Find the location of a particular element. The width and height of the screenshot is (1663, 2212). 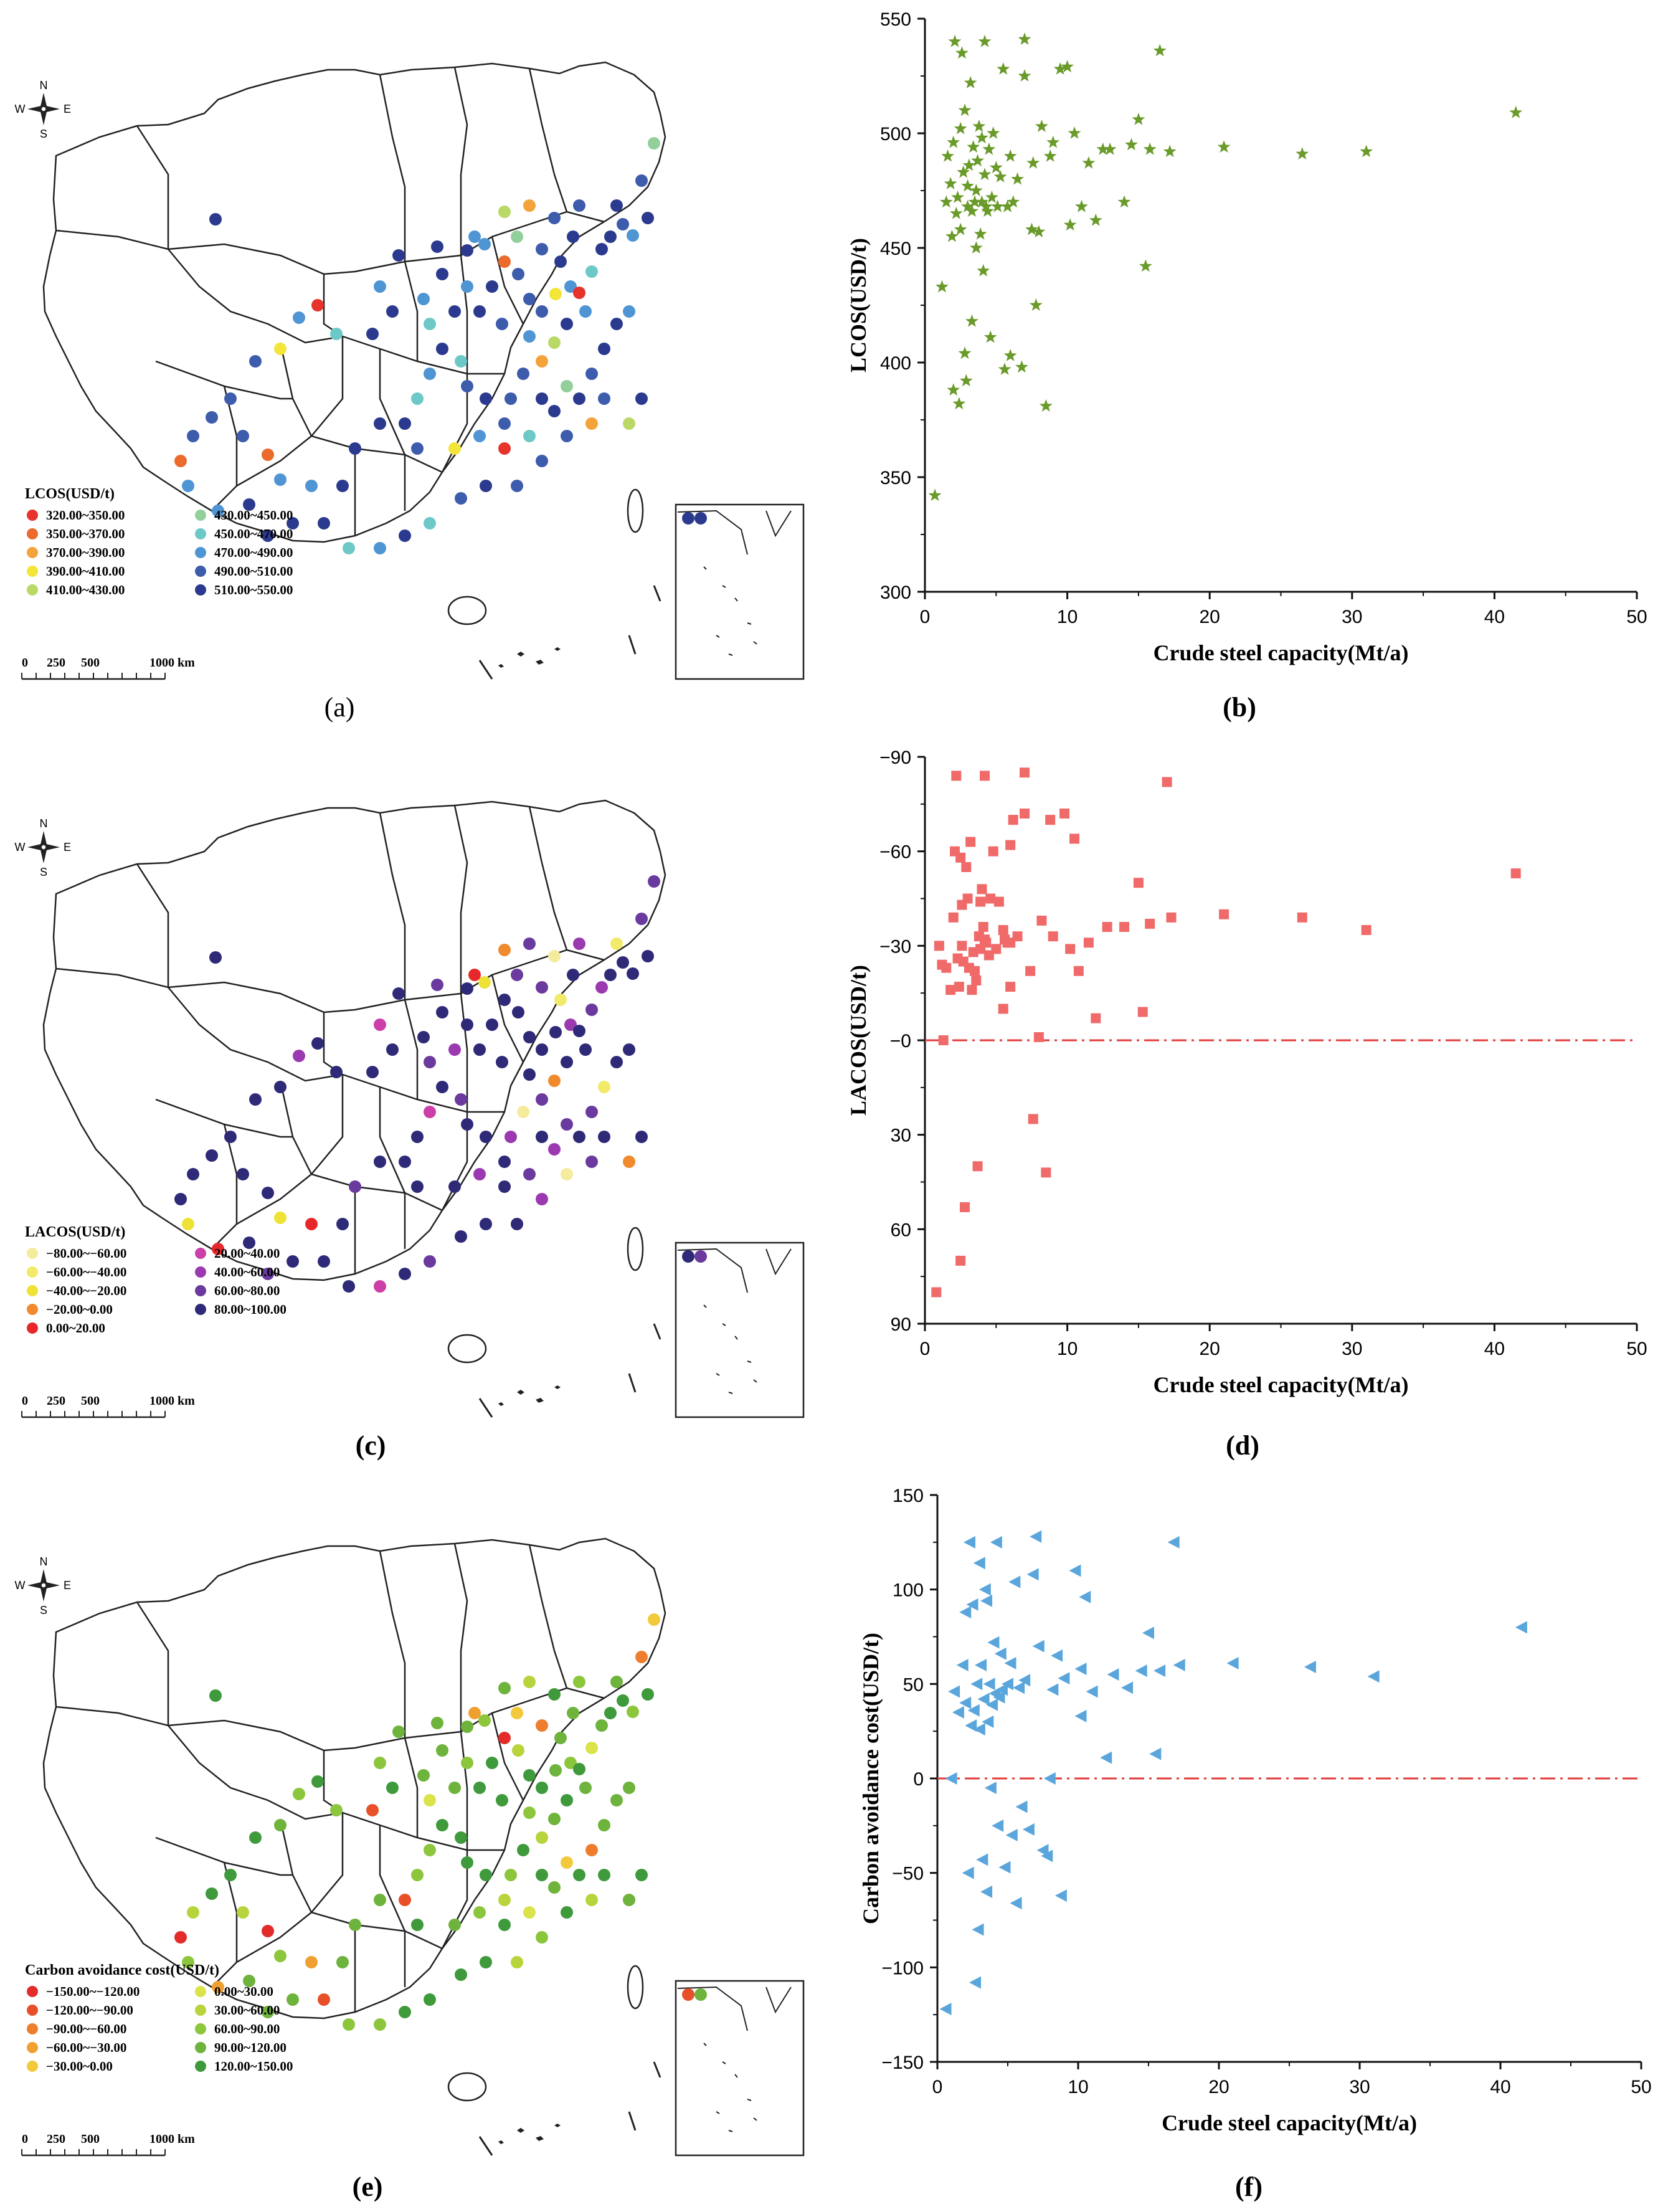

compass-rose-icon: N S E W is located at coordinates (43, 847).